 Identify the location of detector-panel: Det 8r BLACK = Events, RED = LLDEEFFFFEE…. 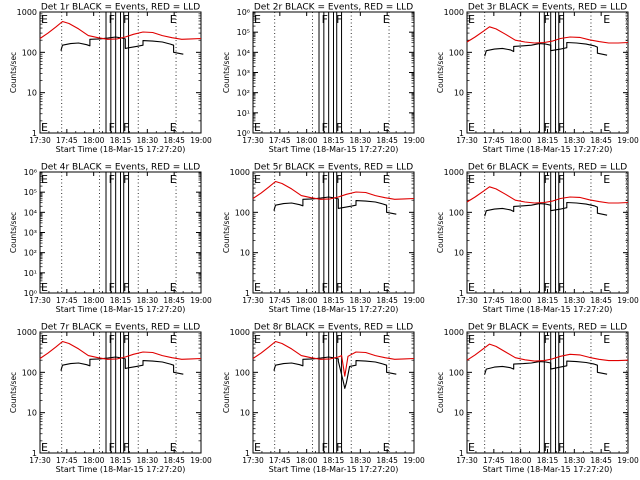
(323, 399).